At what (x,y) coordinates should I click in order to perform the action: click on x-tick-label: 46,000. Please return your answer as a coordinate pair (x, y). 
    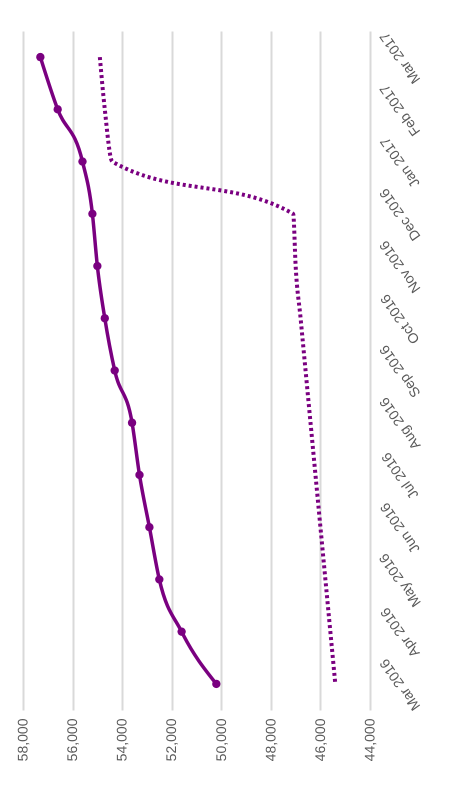
    Looking at the image, I should click on (320, 740).